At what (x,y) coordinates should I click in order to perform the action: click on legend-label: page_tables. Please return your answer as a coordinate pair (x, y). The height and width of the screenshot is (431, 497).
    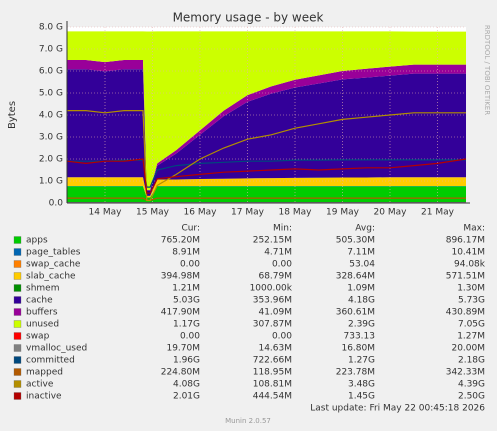
    Looking at the image, I should click on (53, 253).